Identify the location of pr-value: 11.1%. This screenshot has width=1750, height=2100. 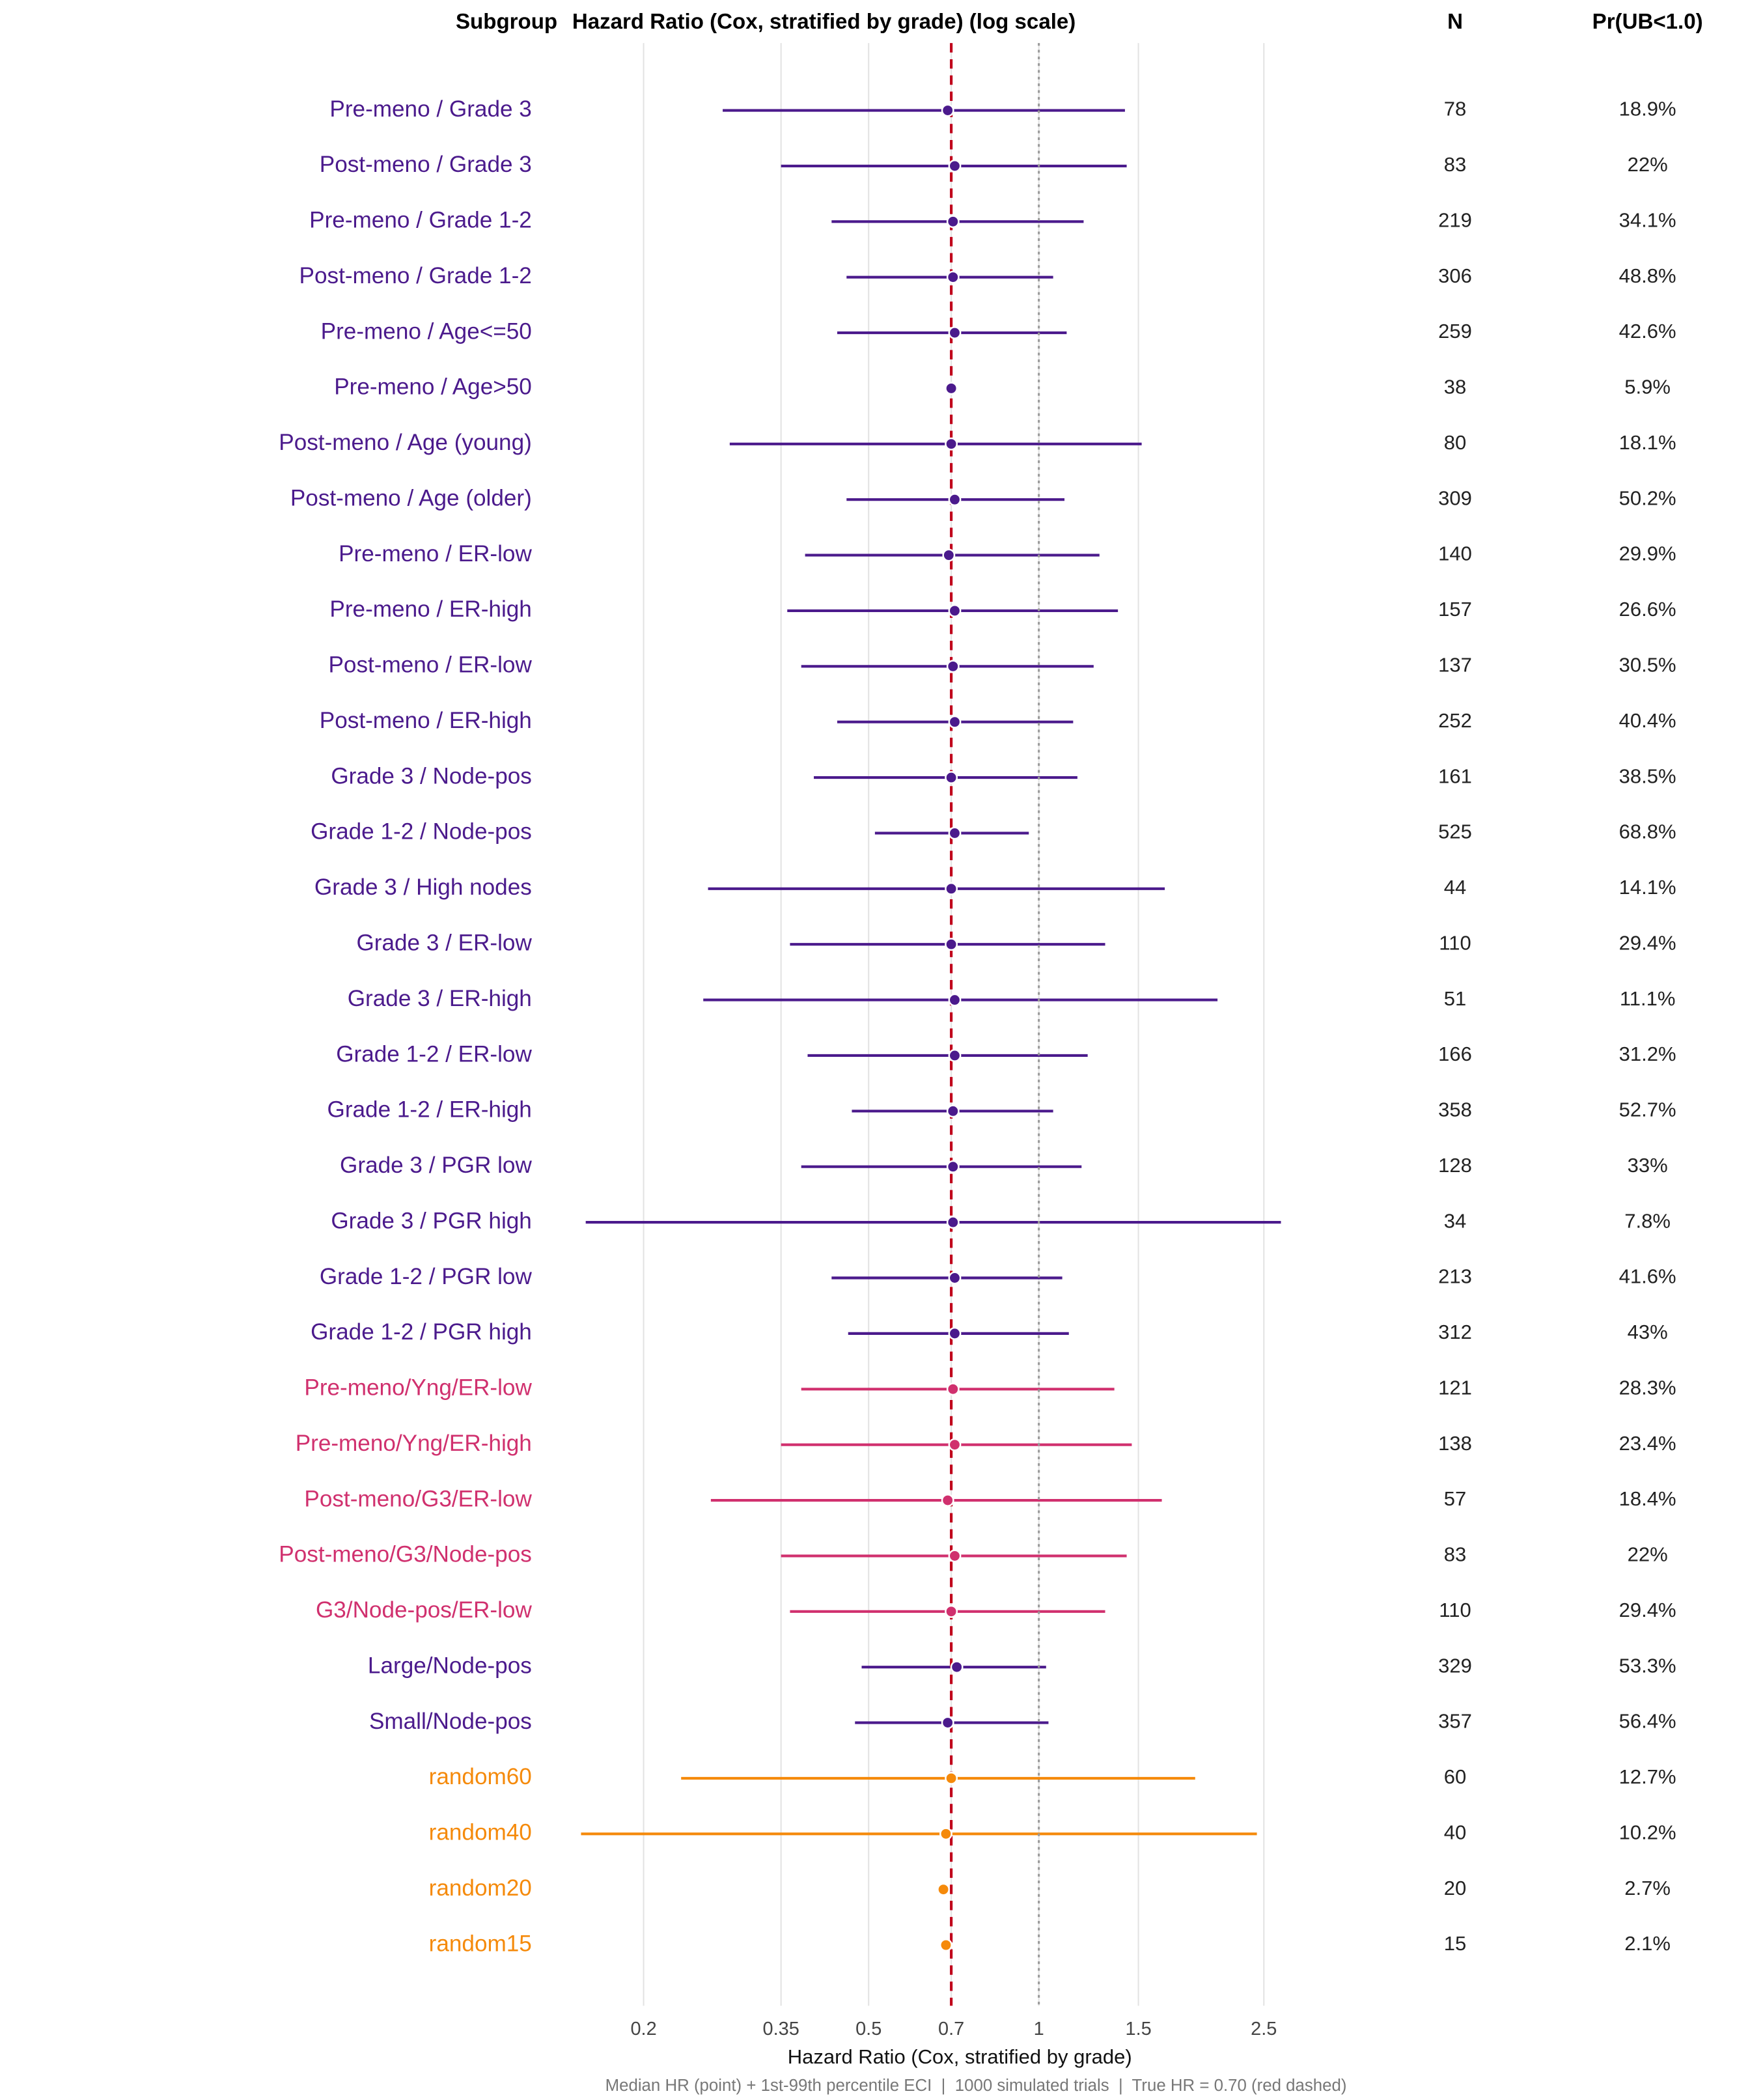
(1648, 999).